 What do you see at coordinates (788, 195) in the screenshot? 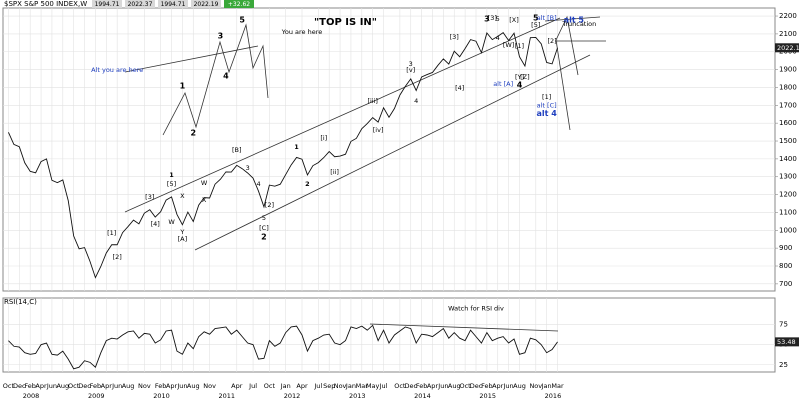
I see `y-tick-label: 1200` at bounding box center [788, 195].